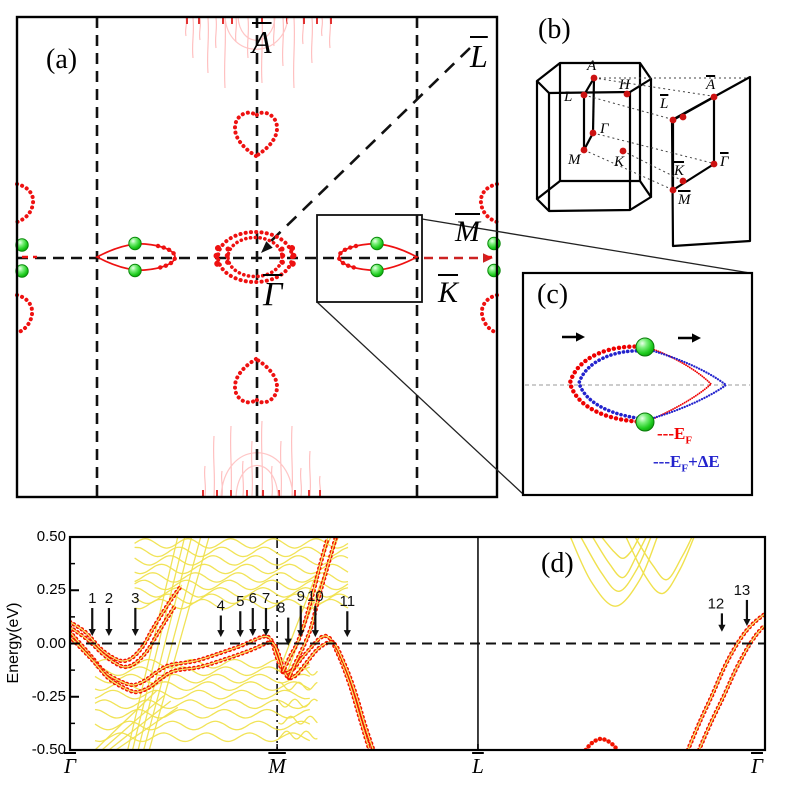 This screenshot has height=800, width=800. Describe the element at coordinates (637, 384) in the screenshot. I see `fermi-pocket-inset-panel` at that location.